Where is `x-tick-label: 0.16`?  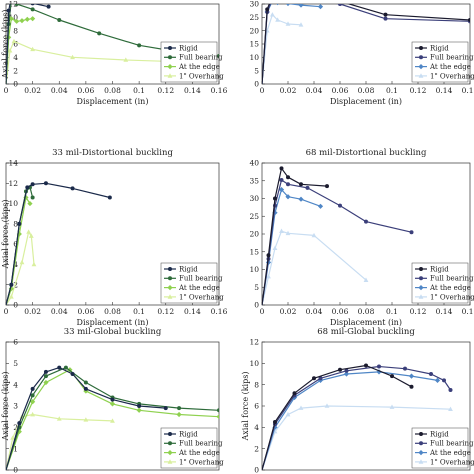 x-tick-label: 0.16 is located at coordinates (468, 311).